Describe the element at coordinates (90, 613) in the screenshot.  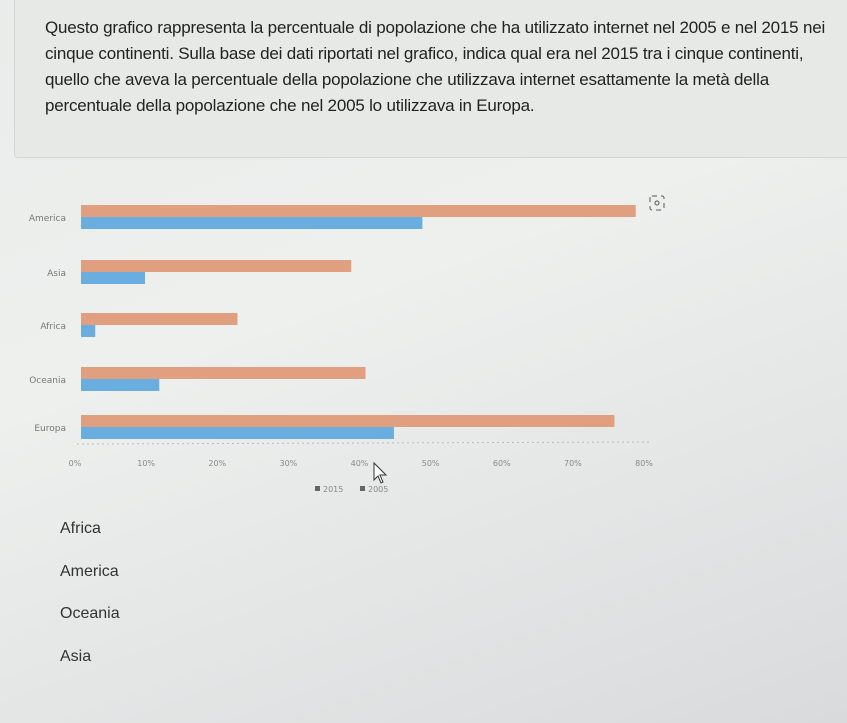
I see `option-oceania: Oceania` at that location.